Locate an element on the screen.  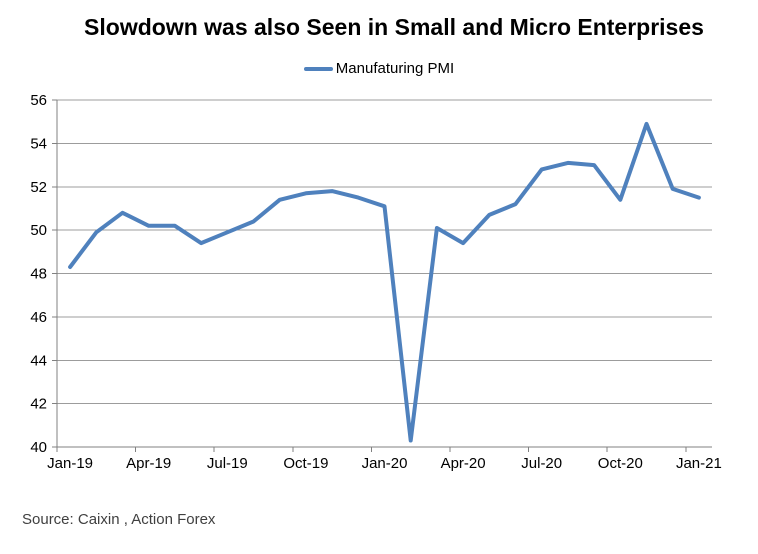
legend: Manufaturing PMI is located at coordinates (379, 68).